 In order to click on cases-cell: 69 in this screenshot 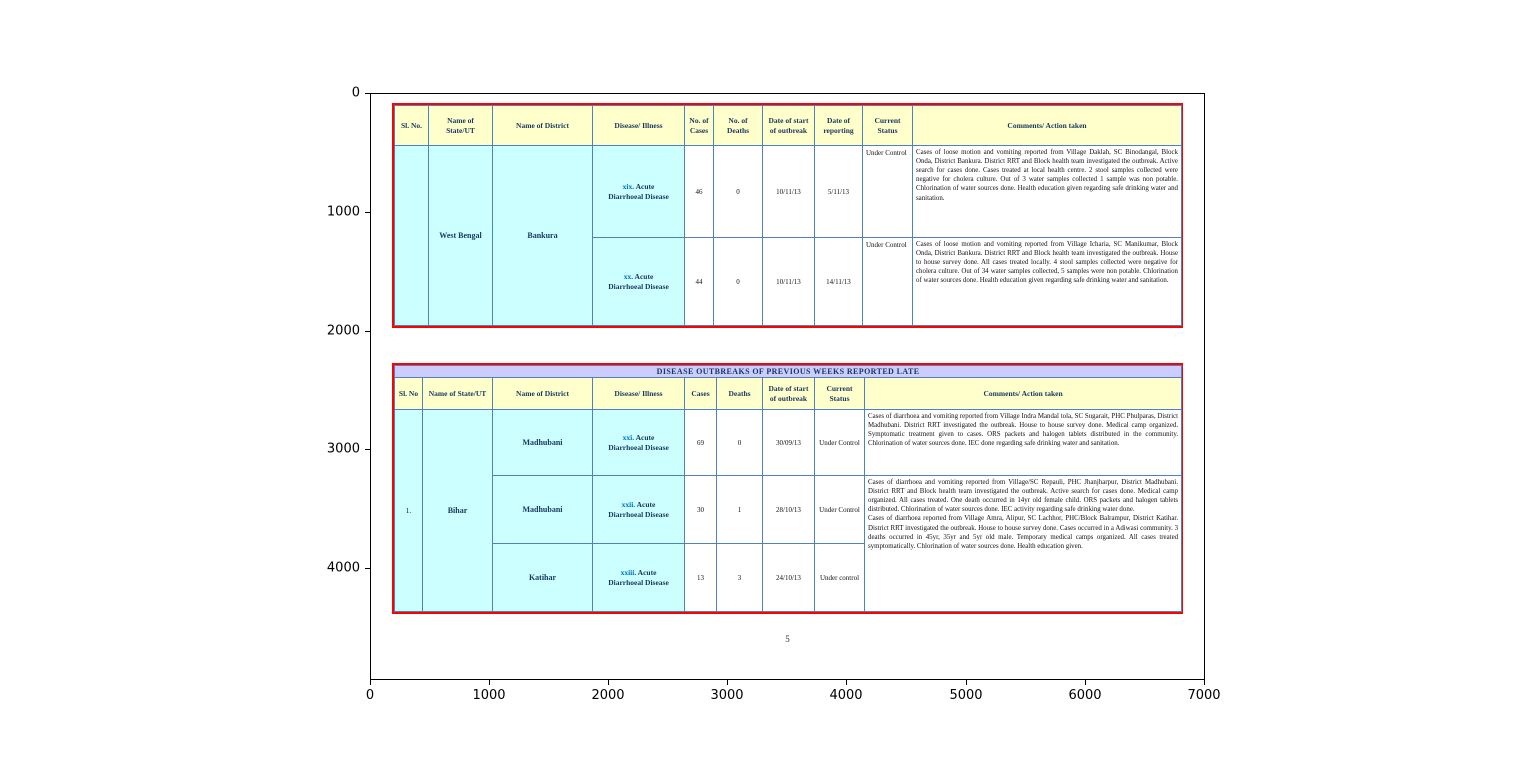, I will do `click(700, 442)`.